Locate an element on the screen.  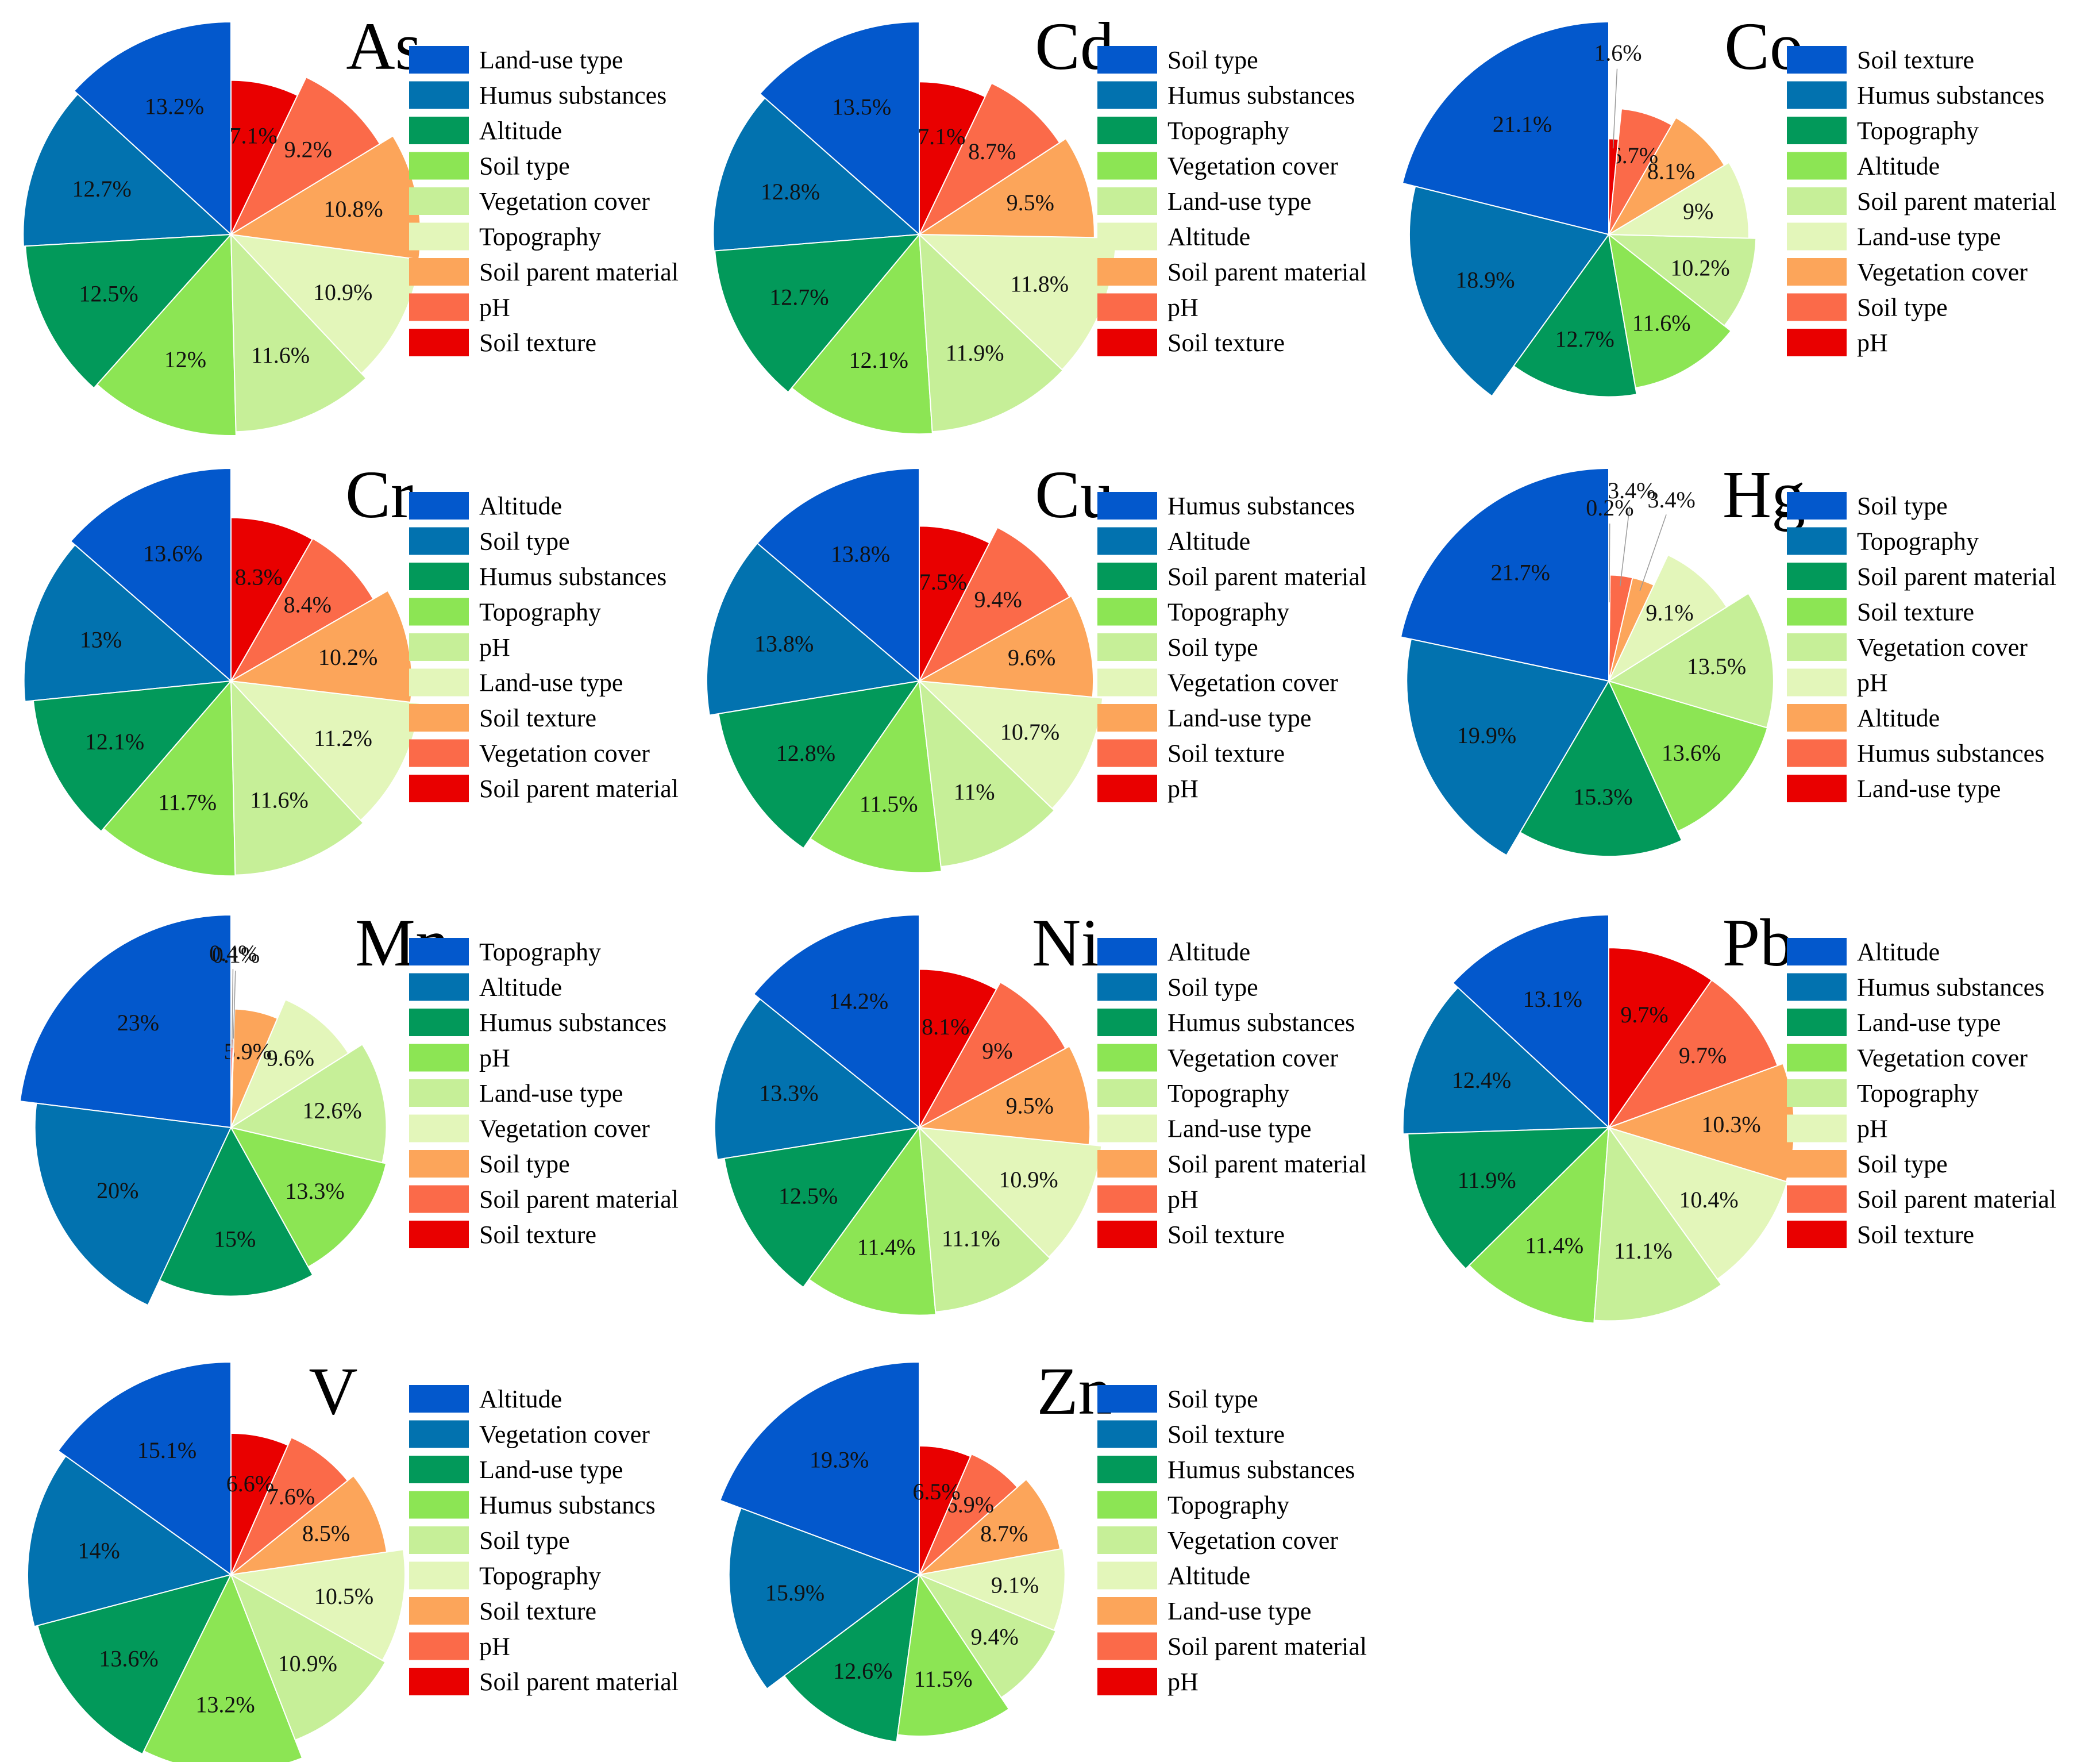
slice-value-label: 10.4% is located at coordinates (1708, 1200).